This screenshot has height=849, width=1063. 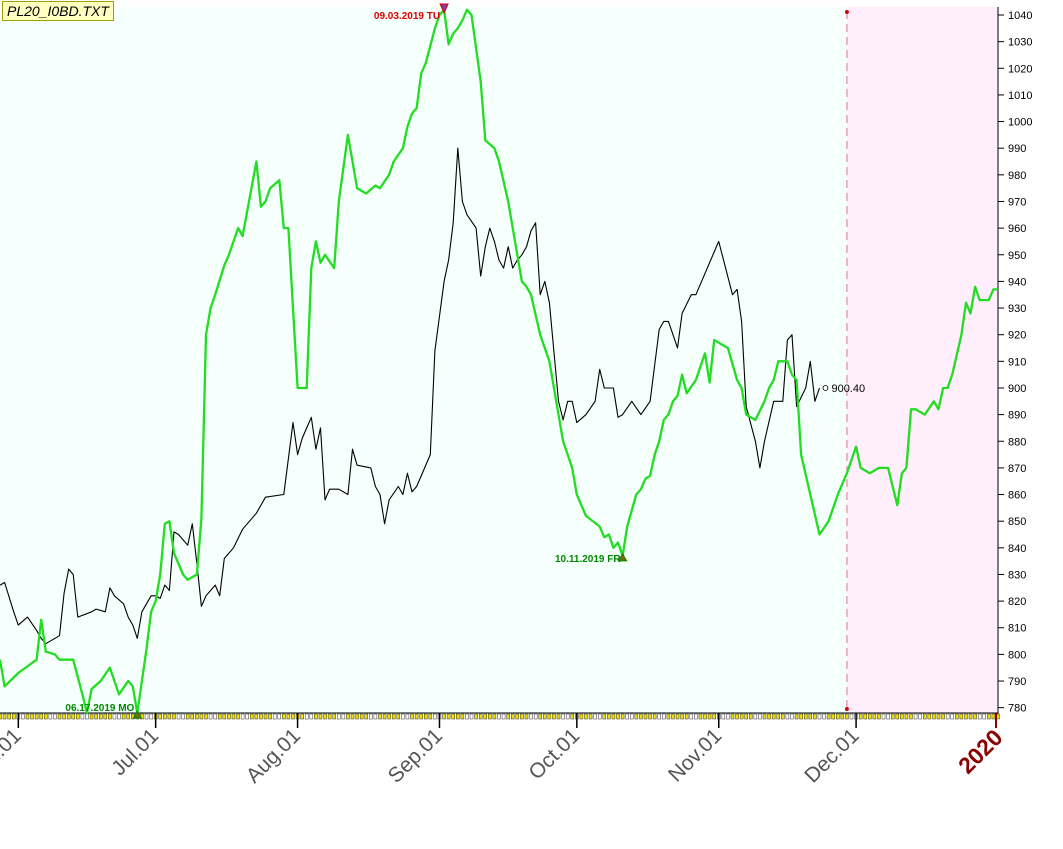 What do you see at coordinates (1017, 256) in the screenshot?
I see `y-tick-label: 950` at bounding box center [1017, 256].